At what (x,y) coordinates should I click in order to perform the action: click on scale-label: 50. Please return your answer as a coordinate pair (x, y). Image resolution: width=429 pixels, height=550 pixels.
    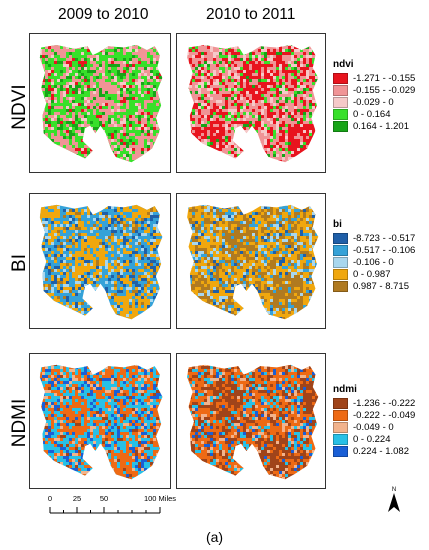
    Looking at the image, I should click on (104, 498).